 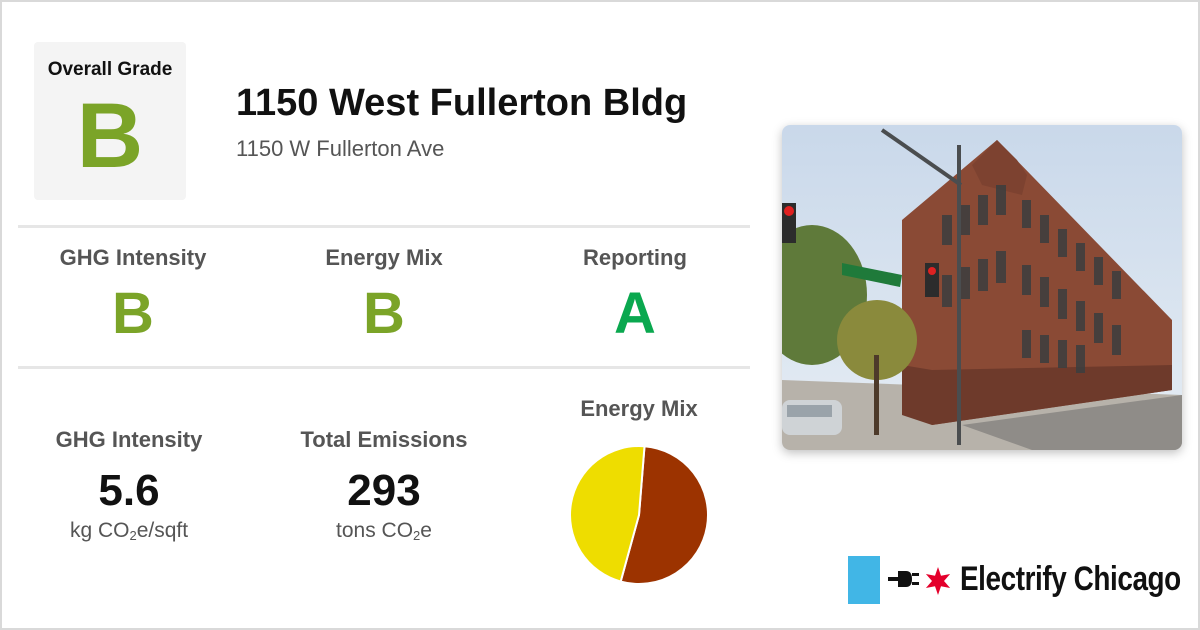 I want to click on divider-middle, so click(x=384, y=367).